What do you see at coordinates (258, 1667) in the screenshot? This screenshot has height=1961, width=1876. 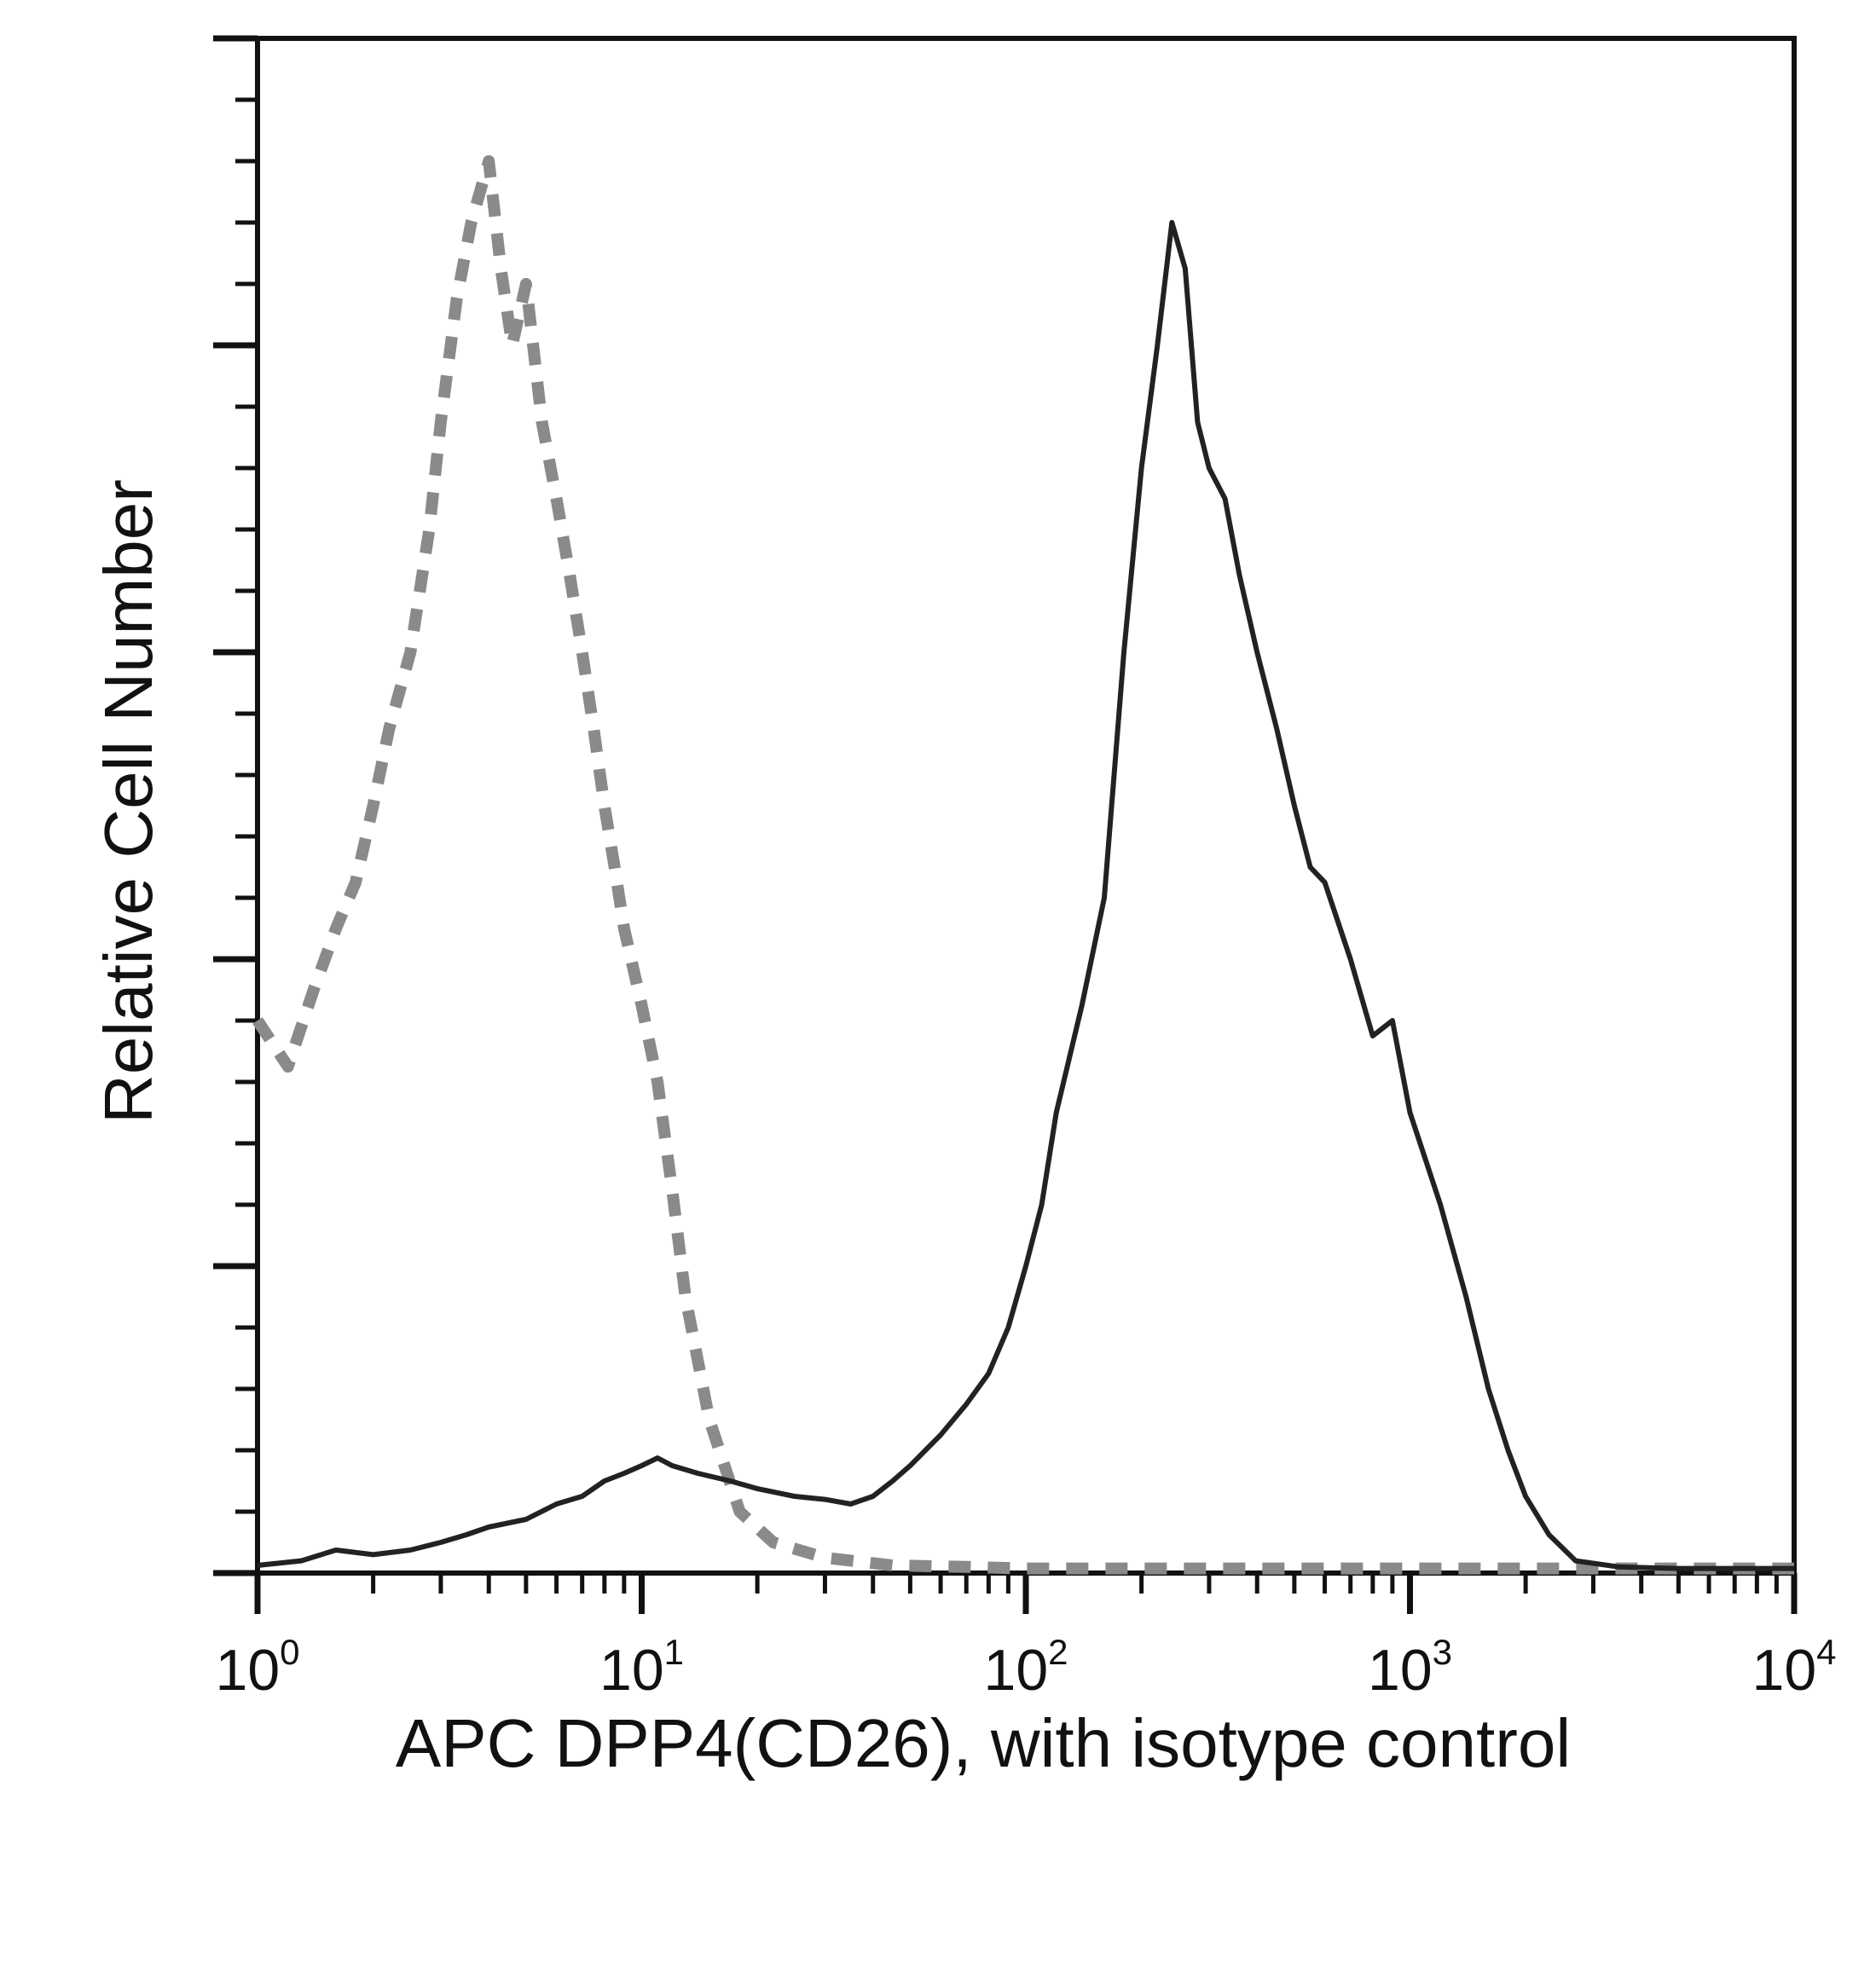 I see `x-tick-label: 10⁰` at bounding box center [258, 1667].